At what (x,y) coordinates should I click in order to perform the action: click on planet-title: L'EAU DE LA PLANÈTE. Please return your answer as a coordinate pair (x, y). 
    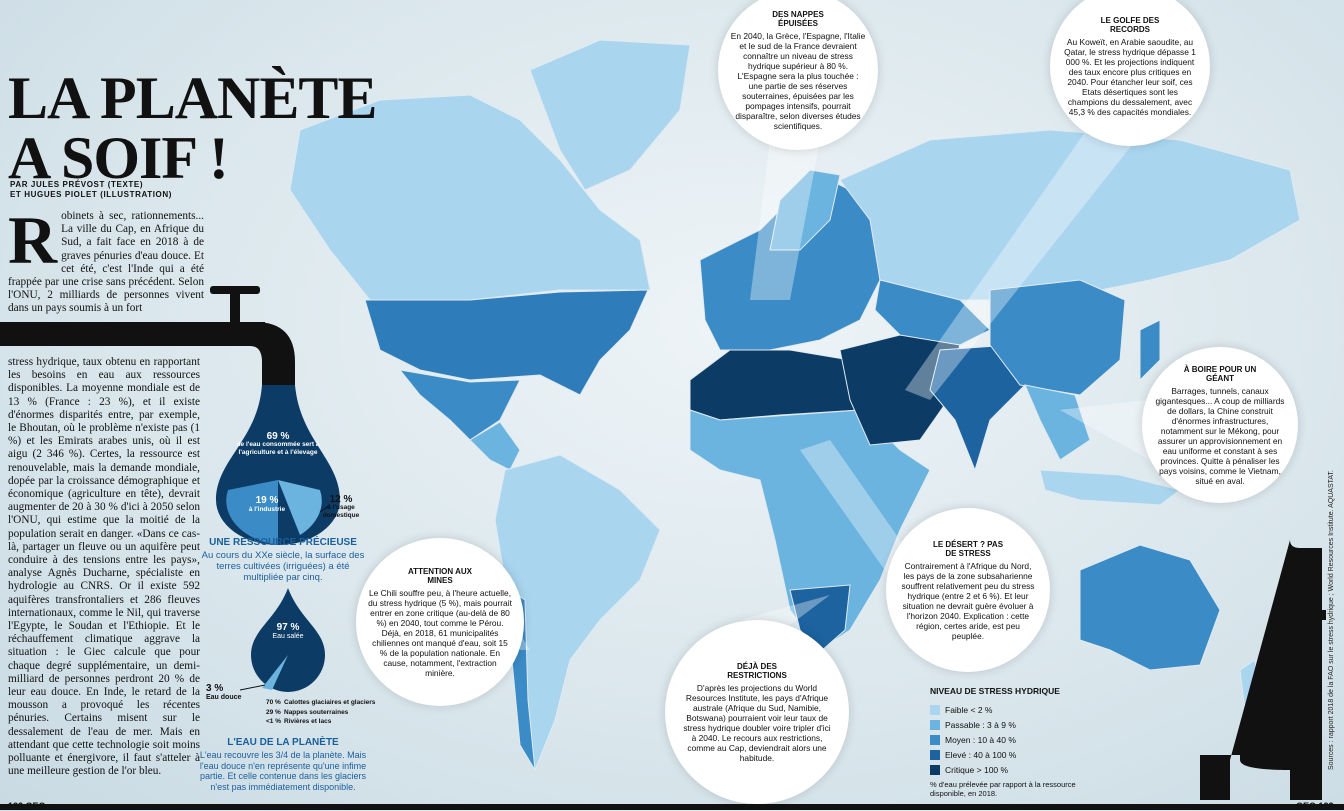
    Looking at the image, I should click on (283, 742).